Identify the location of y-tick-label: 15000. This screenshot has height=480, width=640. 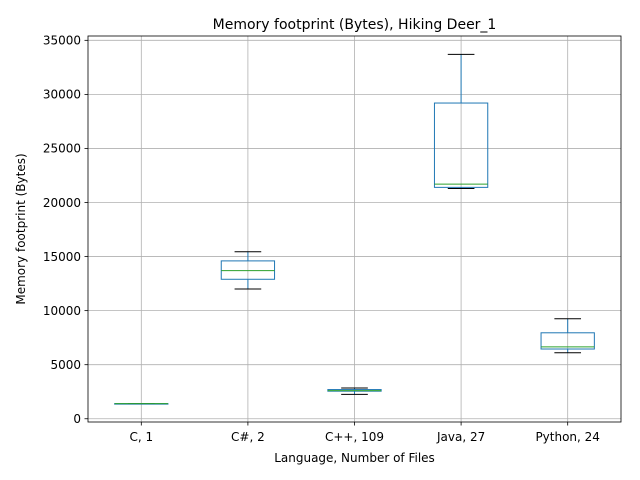
(62, 257).